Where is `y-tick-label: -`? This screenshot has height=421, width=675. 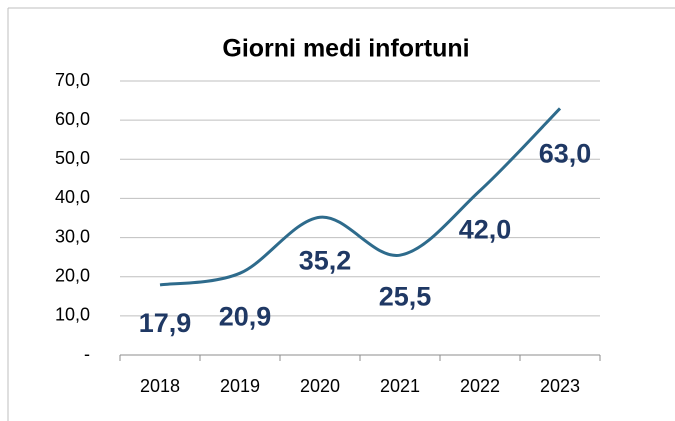
y-tick-label: - is located at coordinates (87, 354).